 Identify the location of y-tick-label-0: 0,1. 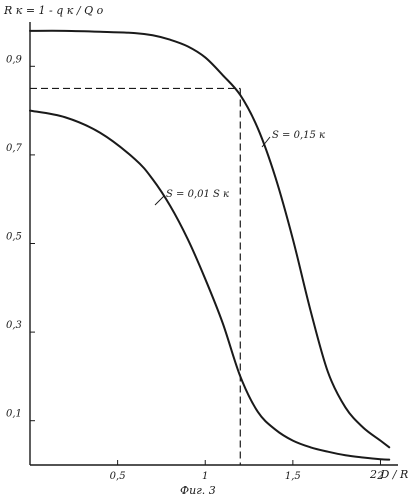
(14, 414).